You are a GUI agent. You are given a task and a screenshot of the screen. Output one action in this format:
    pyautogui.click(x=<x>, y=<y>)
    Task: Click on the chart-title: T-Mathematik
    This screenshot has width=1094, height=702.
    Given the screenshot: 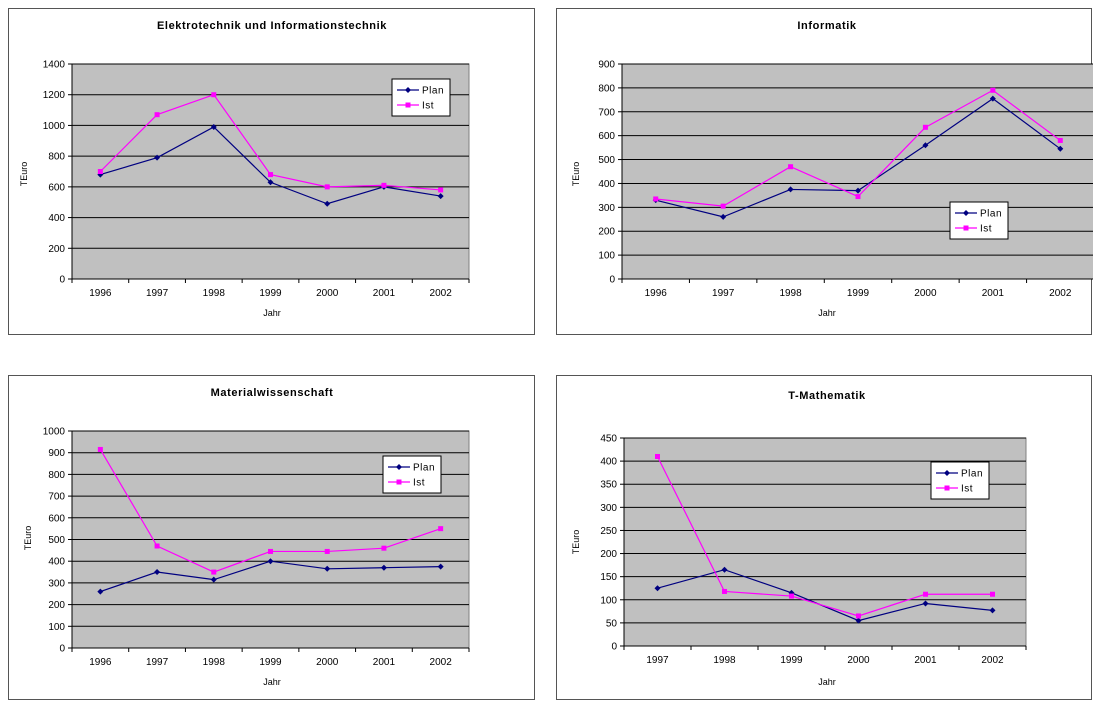 What is the action you would take?
    pyautogui.click(x=827, y=396)
    